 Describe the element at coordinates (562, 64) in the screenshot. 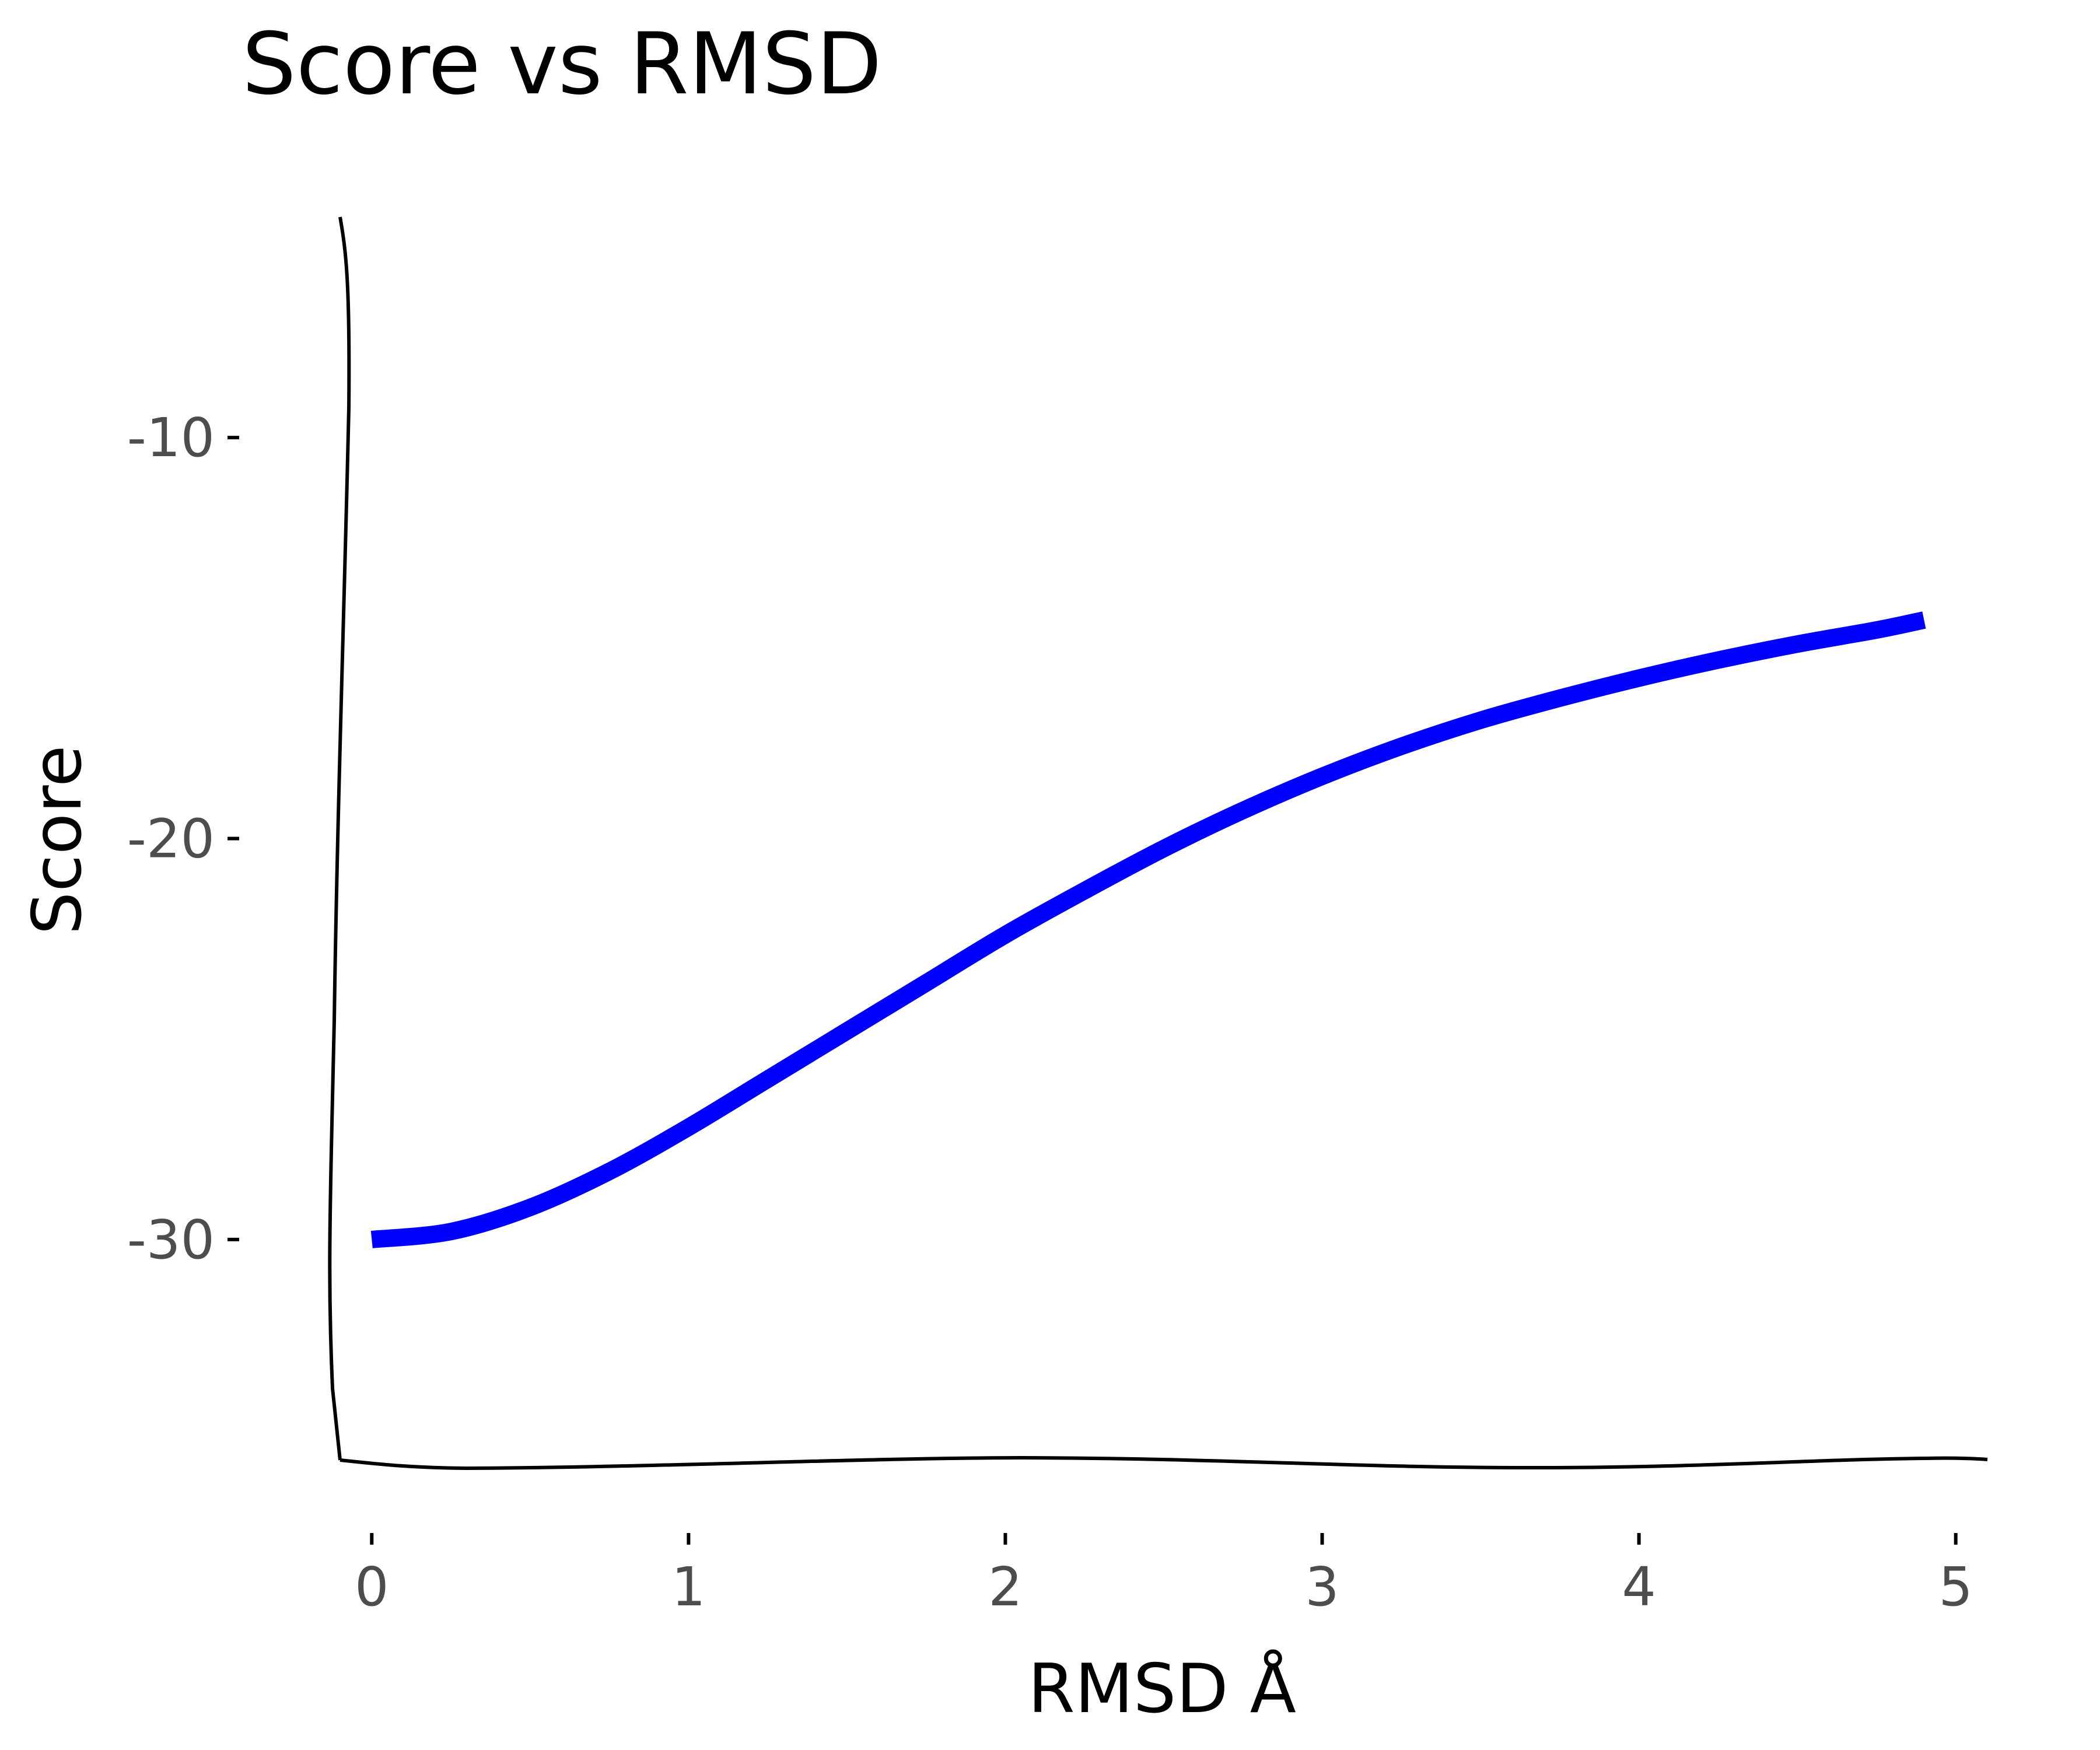

I see `chart-title: Score vs RMSD` at that location.